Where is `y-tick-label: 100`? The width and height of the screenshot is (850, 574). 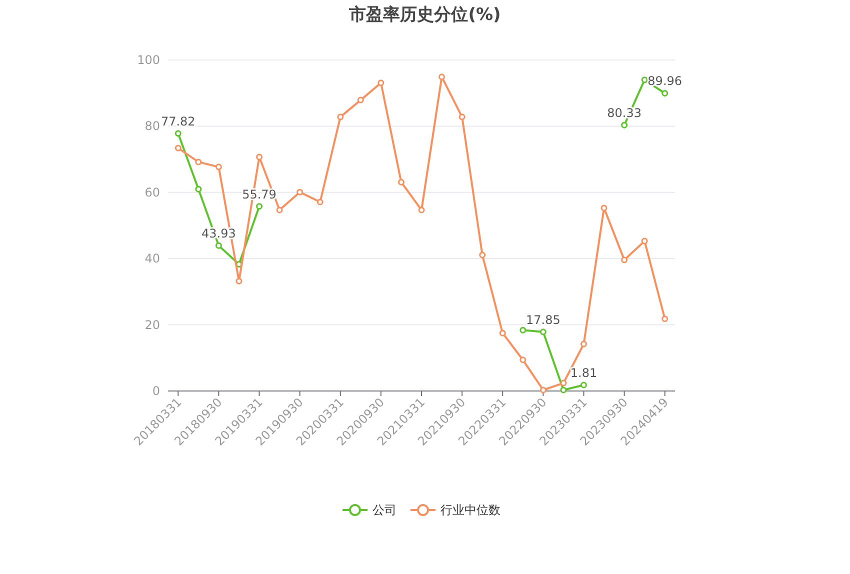 y-tick-label: 100 is located at coordinates (148, 60).